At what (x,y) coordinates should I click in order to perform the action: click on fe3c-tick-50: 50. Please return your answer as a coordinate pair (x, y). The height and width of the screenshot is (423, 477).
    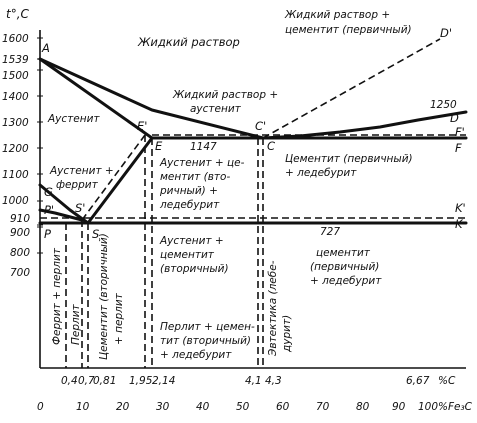
    Looking at the image, I should click on (243, 407).